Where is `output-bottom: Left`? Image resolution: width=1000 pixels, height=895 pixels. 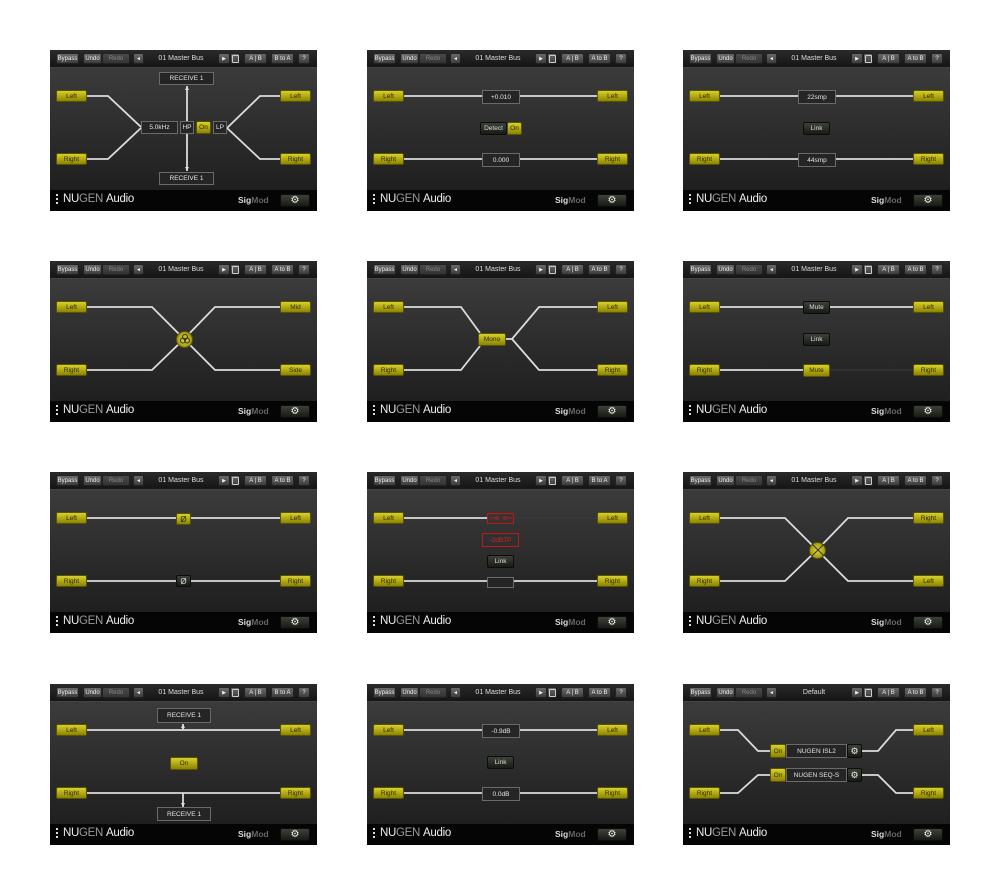 output-bottom: Left is located at coordinates (928, 581).